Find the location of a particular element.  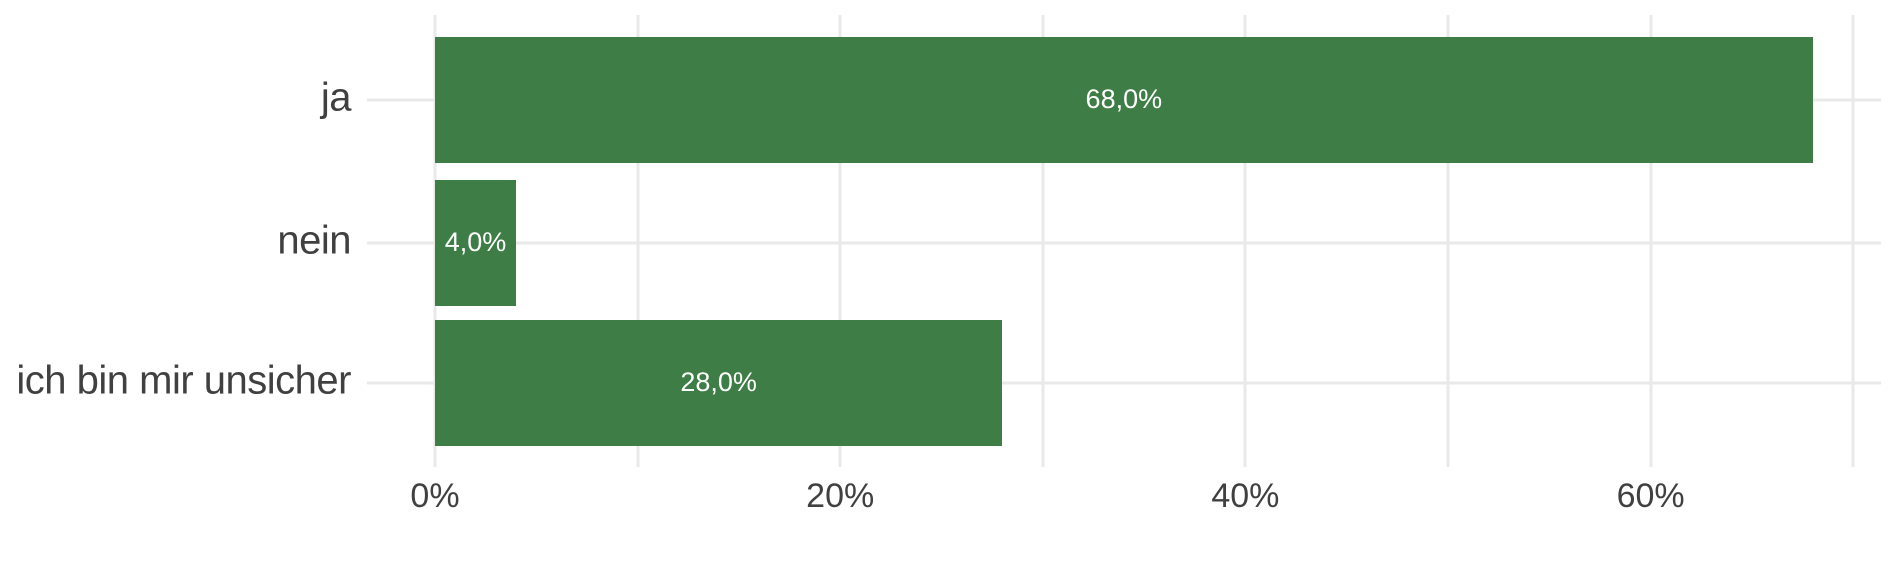

x-tick-label: 0% is located at coordinates (435, 496).